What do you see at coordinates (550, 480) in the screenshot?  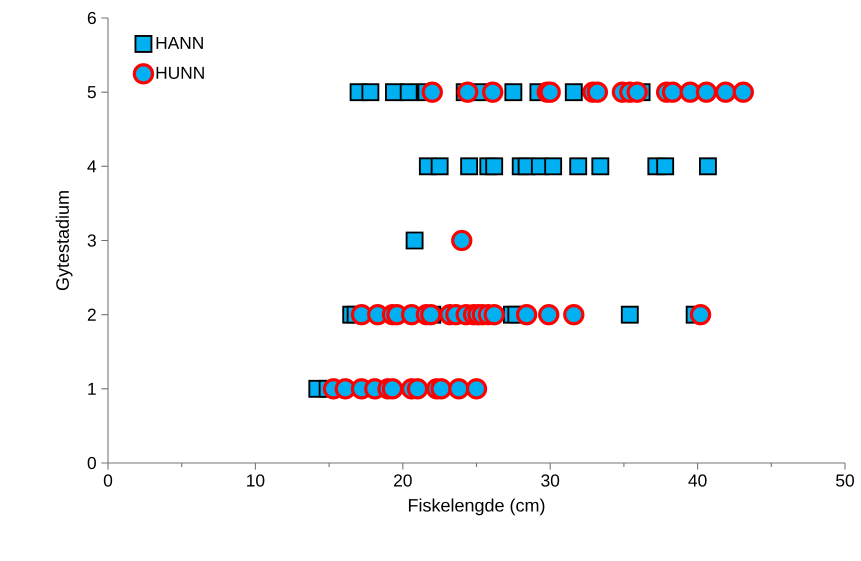 I see `x-tick-label: 30` at bounding box center [550, 480].